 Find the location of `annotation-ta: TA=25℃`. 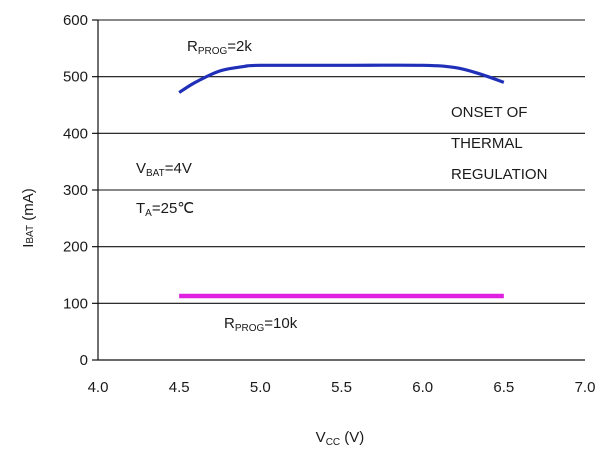

annotation-ta: TA=25℃ is located at coordinates (165, 209).